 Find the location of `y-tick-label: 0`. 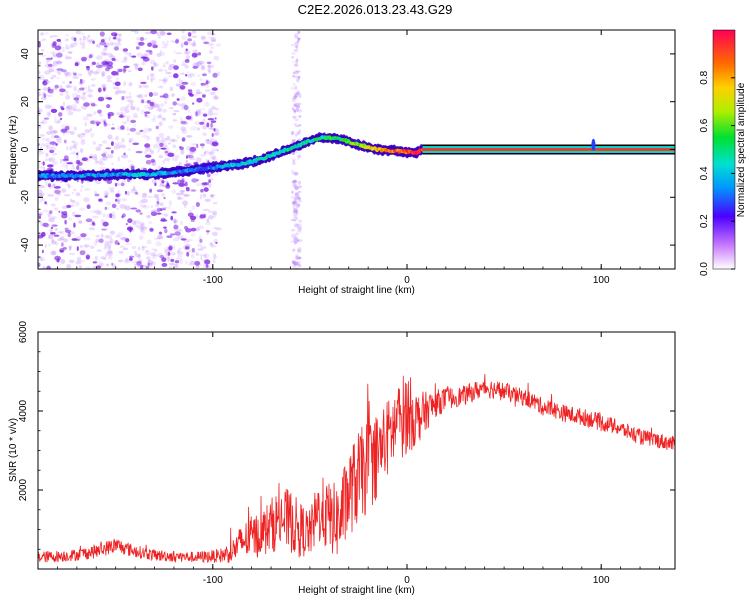

y-tick-label: 0 is located at coordinates (25, 149).